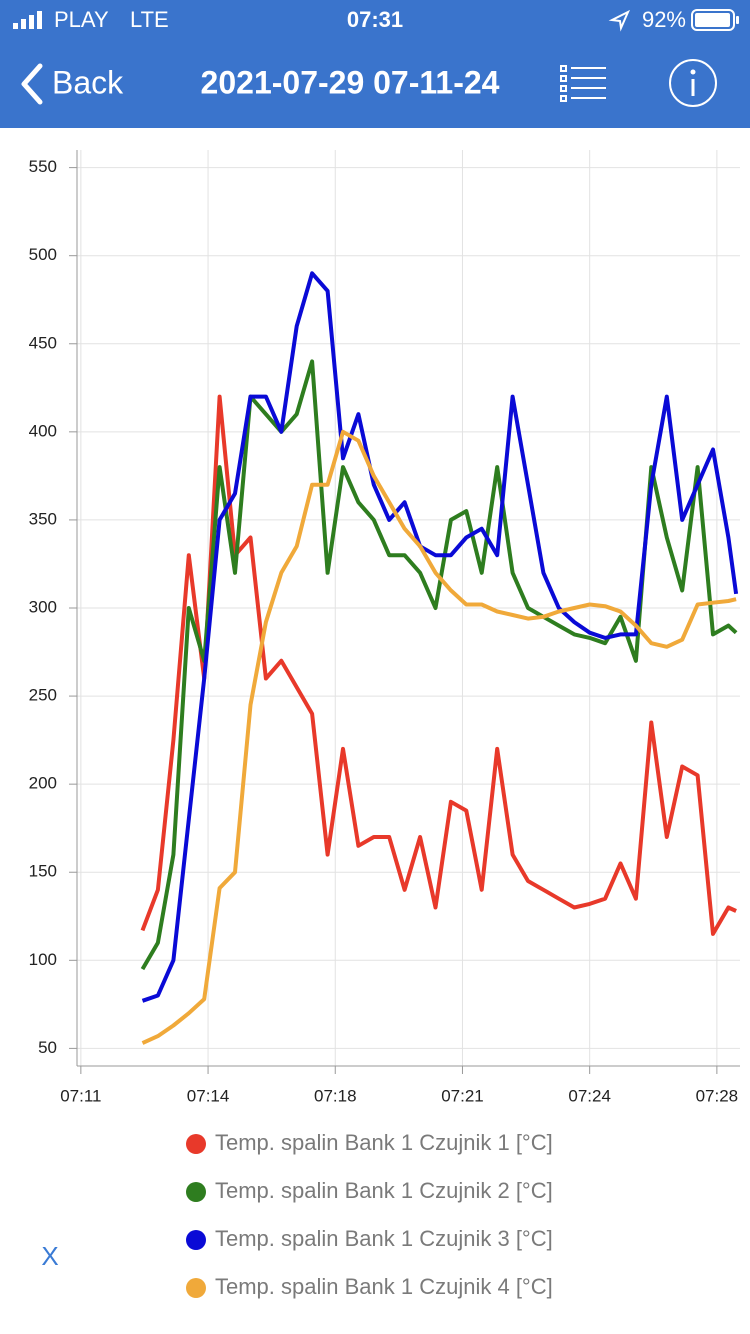 This screenshot has height=1334, width=750. Describe the element at coordinates (49, 1256) in the screenshot. I see `close-button: X` at that location.